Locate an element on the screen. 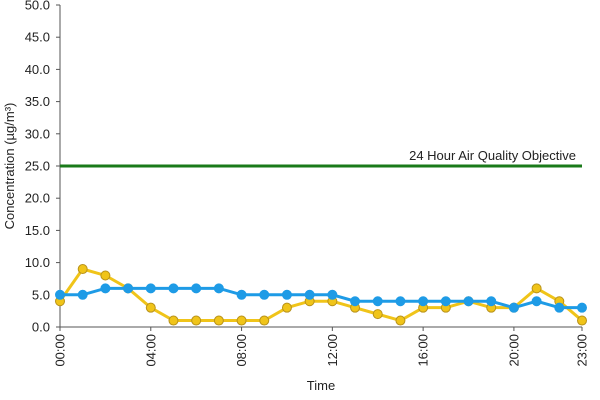 Image resolution: width=600 pixels, height=400 pixels. y-tick-label: 15.0 is located at coordinates (37, 230).